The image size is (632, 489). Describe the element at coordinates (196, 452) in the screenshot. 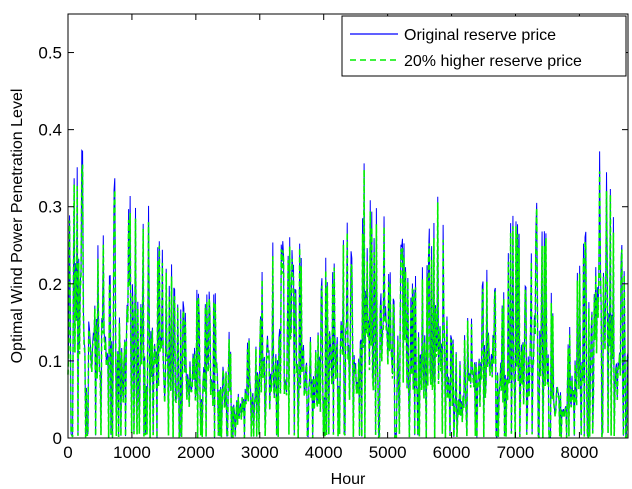

I see `x-tick-label: 2000` at that location.